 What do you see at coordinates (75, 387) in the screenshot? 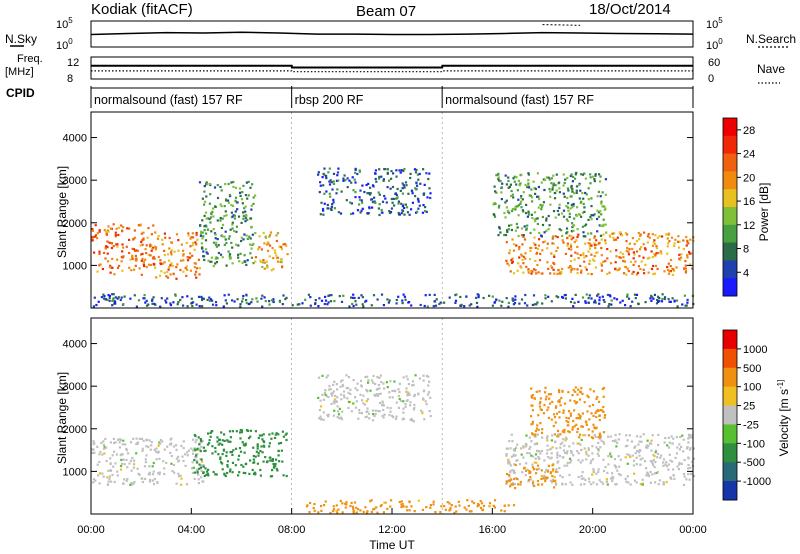
I see `velocity-ytick-label: 3000` at bounding box center [75, 387].